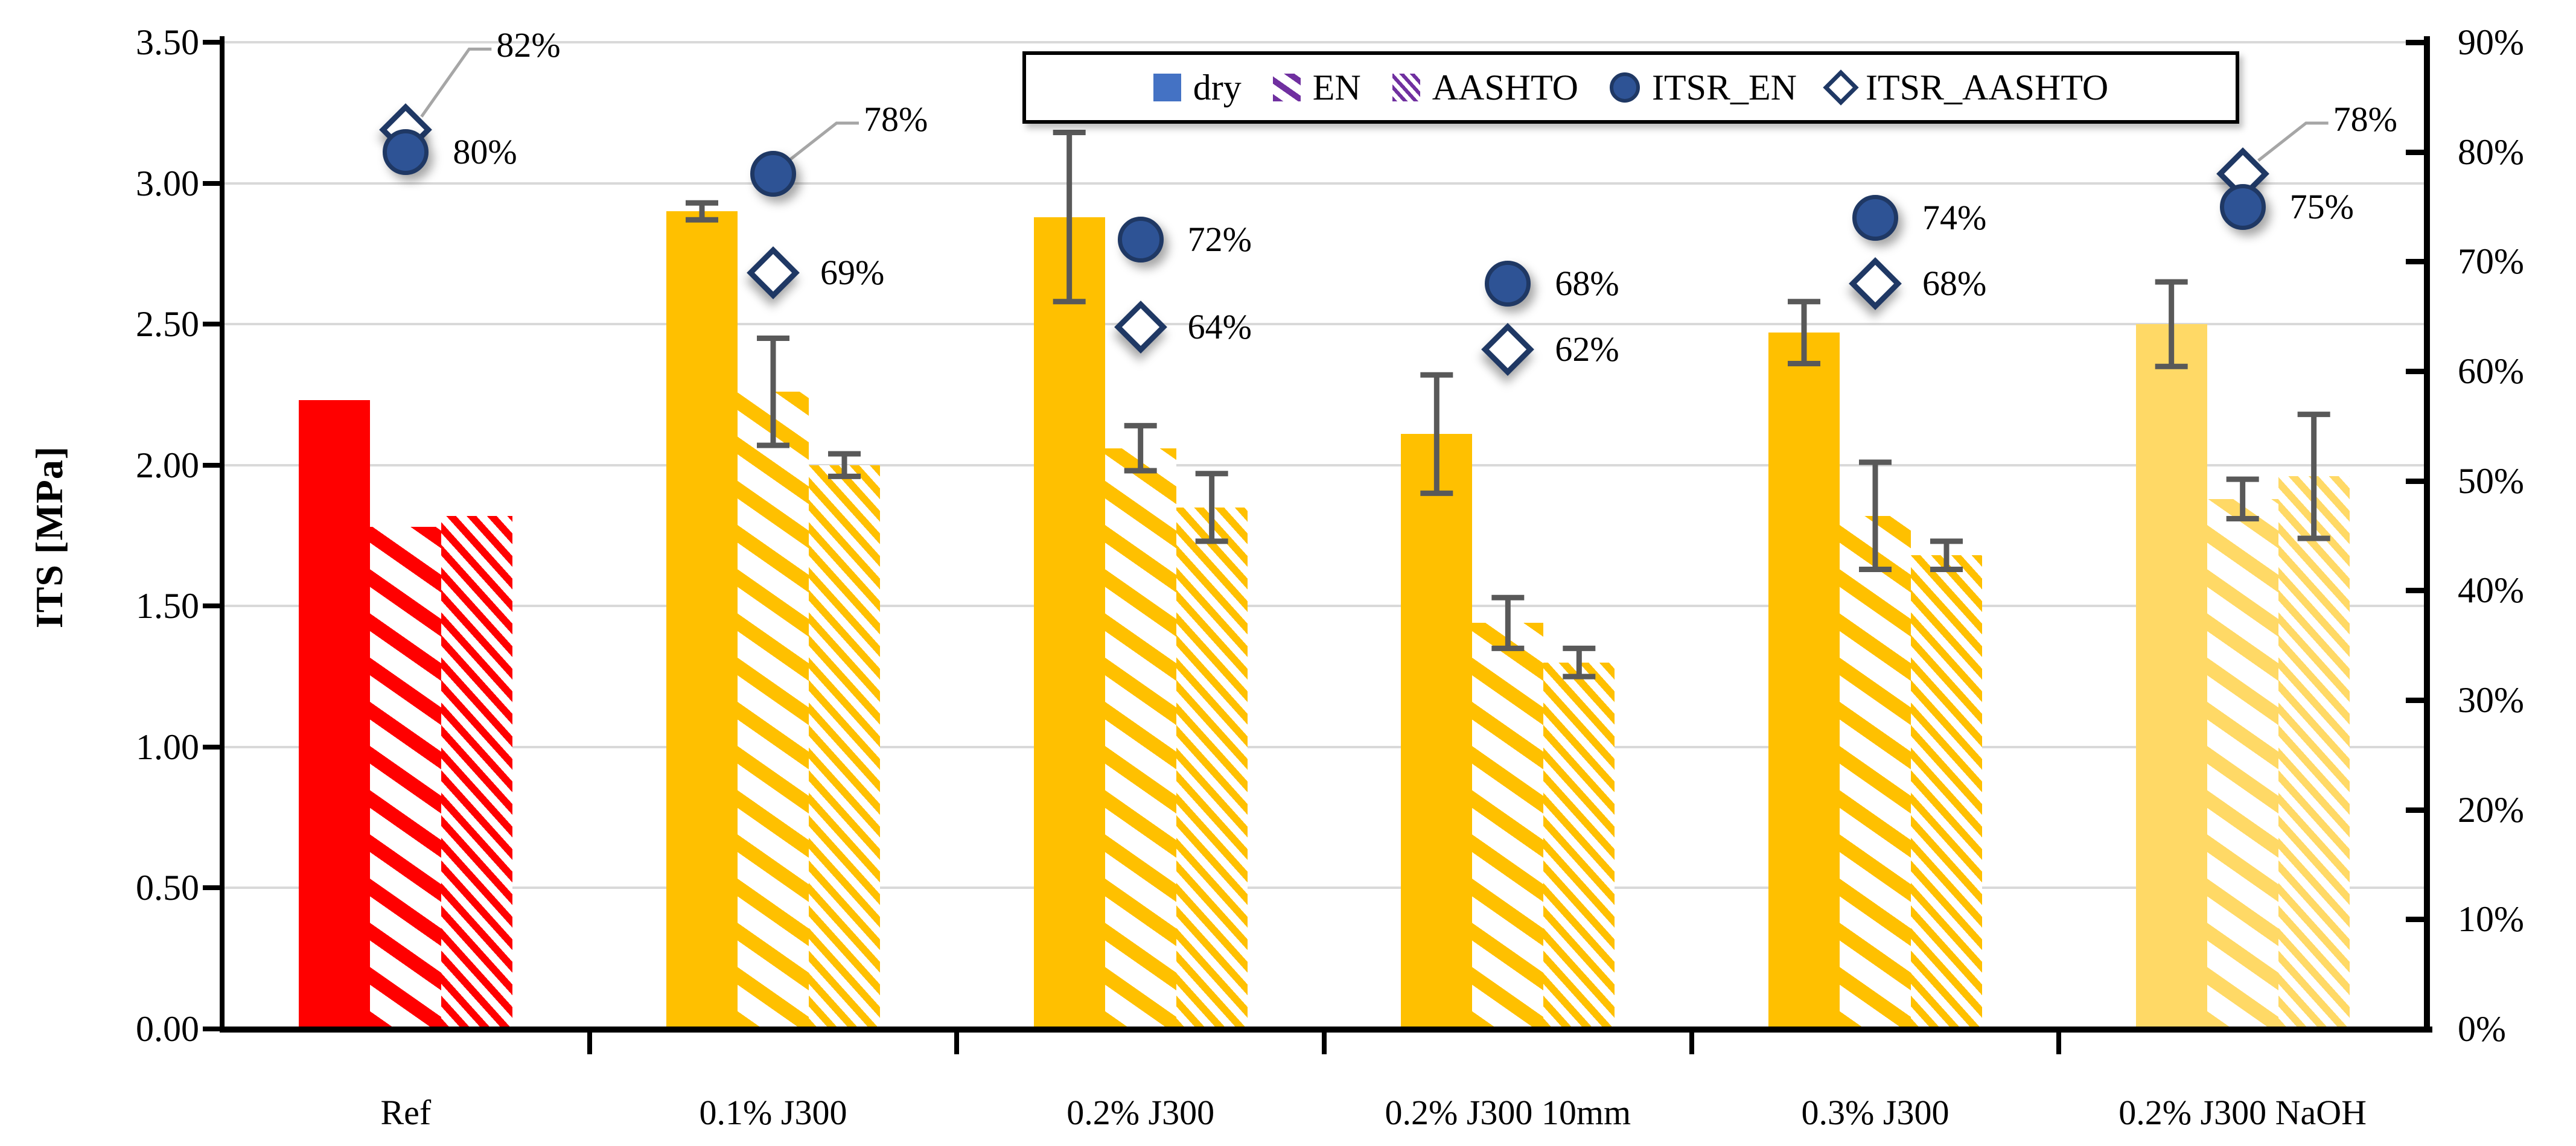  What do you see at coordinates (485, 152) in the screenshot?
I see `itsr-value-label: 80%` at bounding box center [485, 152].